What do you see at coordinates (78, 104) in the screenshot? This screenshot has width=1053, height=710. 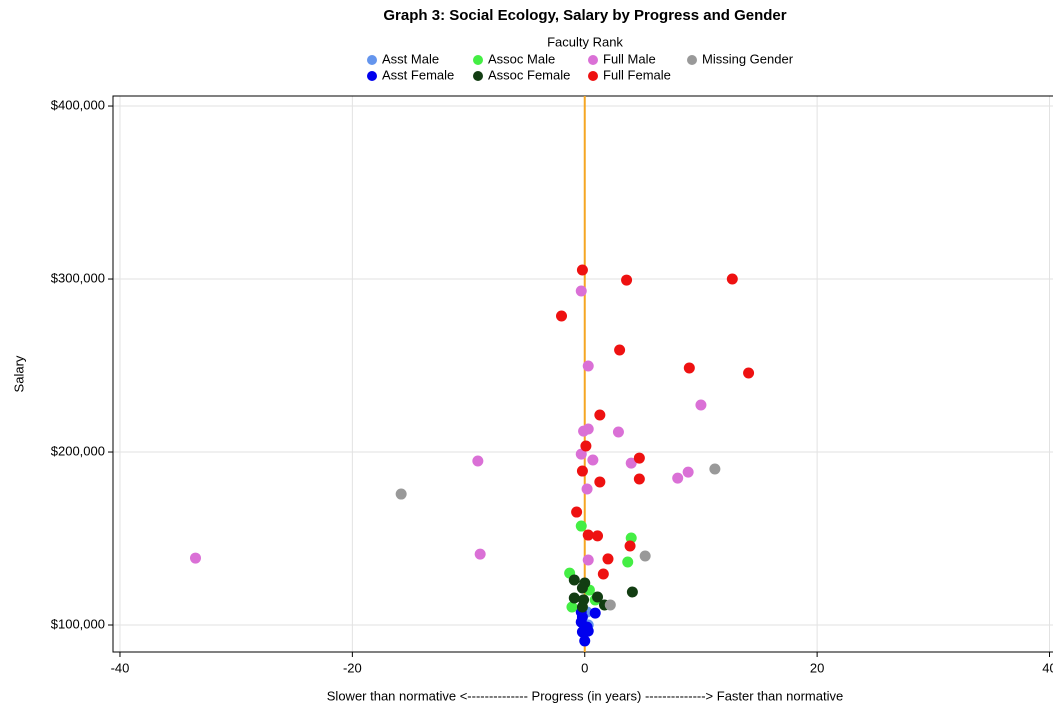 I see `y-tick-label: $400,000` at bounding box center [78, 104].